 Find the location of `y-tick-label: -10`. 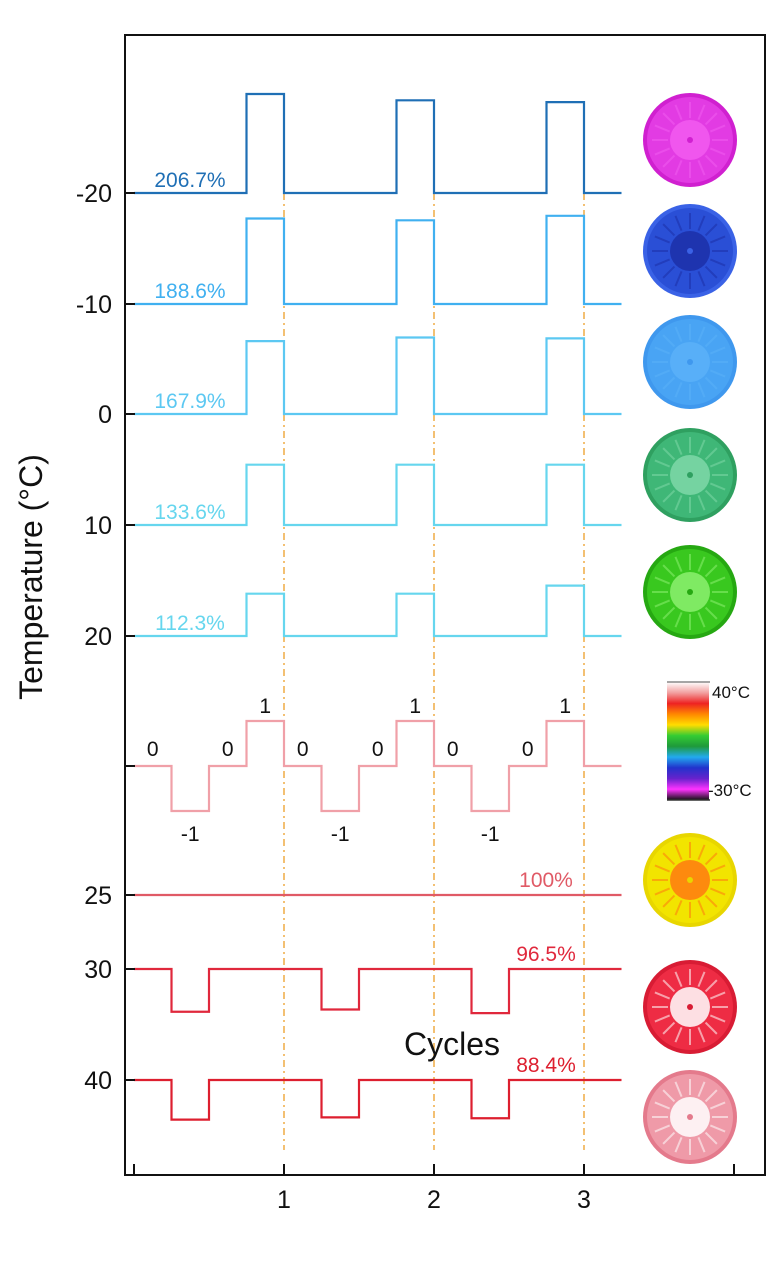

y-tick-label: -10 is located at coordinates (94, 305).